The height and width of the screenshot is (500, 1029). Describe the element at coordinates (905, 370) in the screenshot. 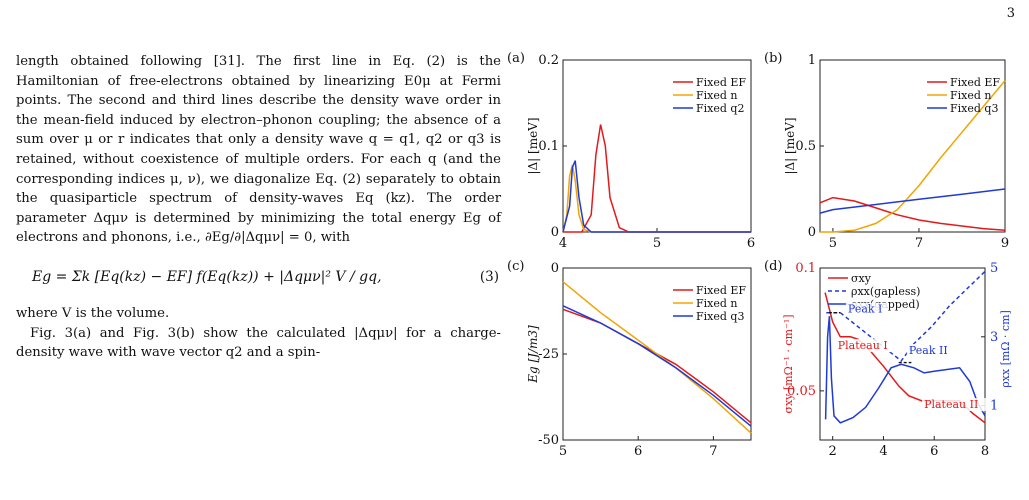

I see `series-line--xx-gapped-` at that location.